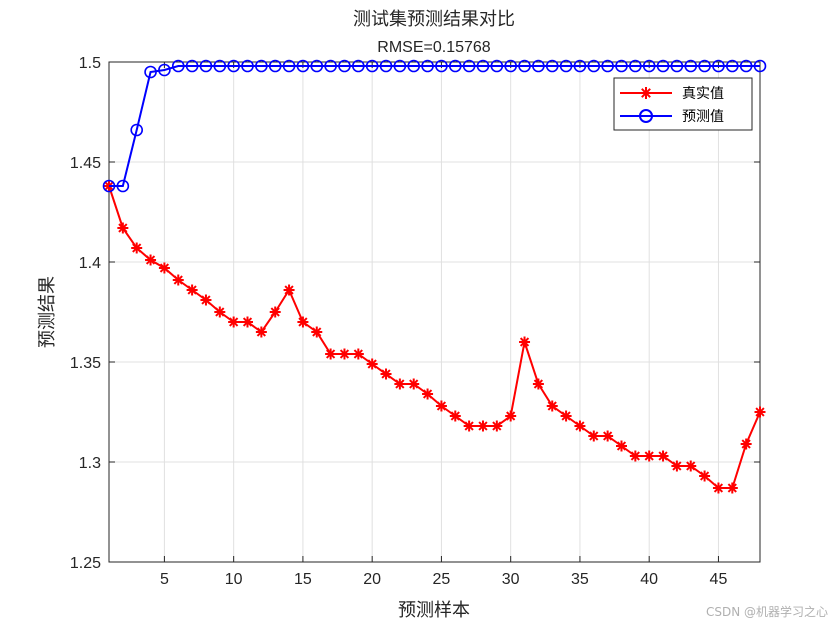 The image size is (840, 630). Describe the element at coordinates (85, 563) in the screenshot. I see `y-tick-label: 1.25` at that location.